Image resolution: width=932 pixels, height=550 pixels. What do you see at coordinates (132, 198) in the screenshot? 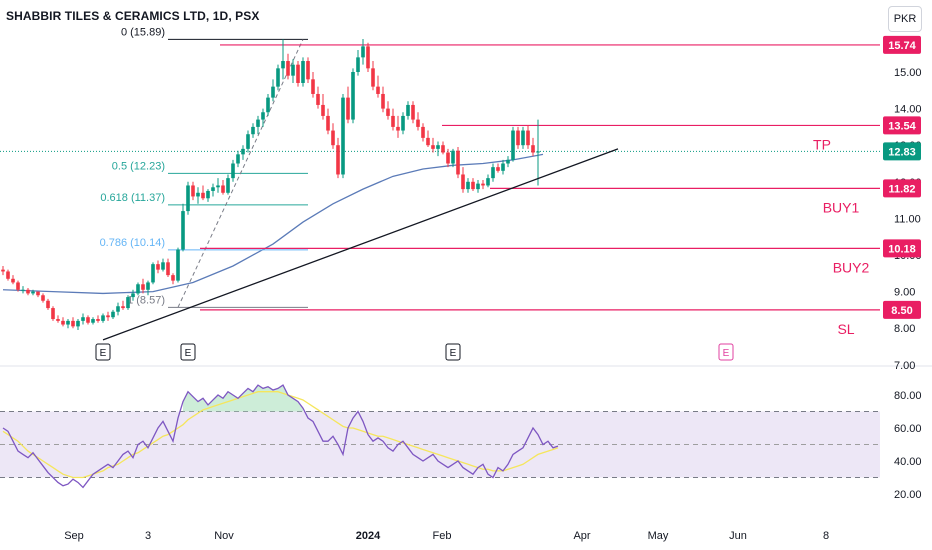
I see `fib-level-label: 0.618 (11.37)` at bounding box center [132, 198].